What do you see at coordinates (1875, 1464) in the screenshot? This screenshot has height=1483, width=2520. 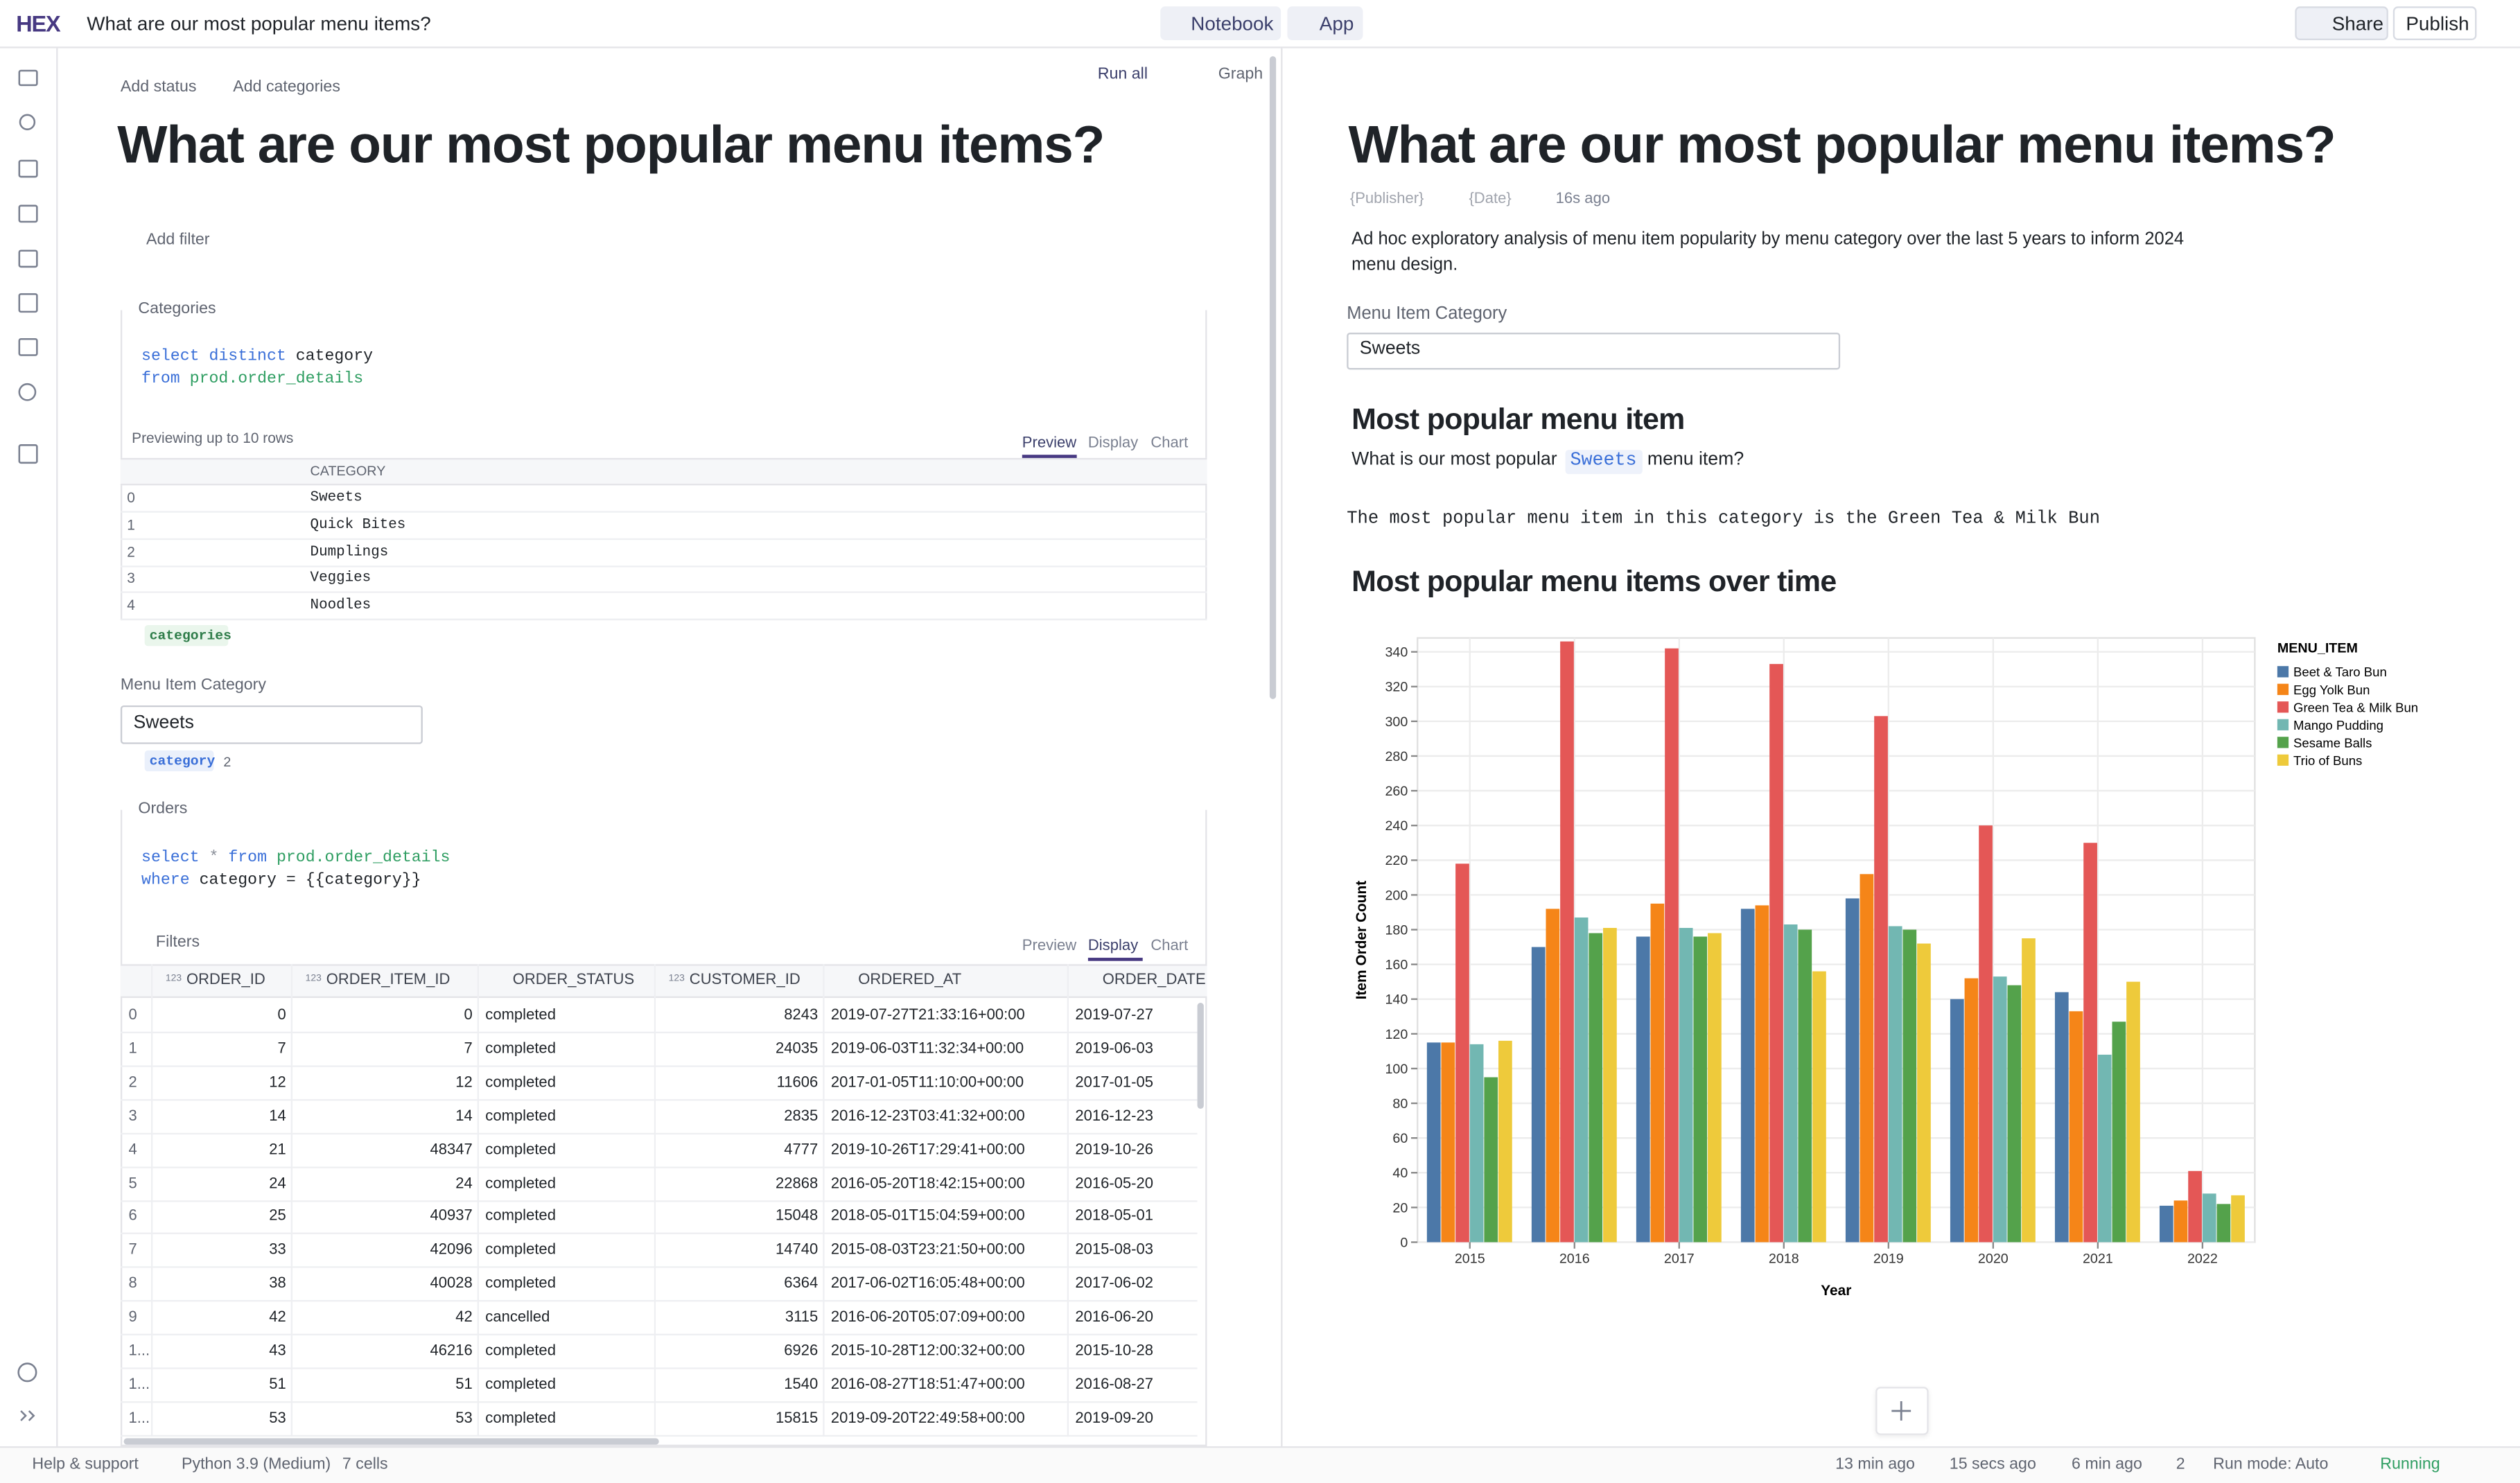 I see `status-item: 13 min ago` at bounding box center [1875, 1464].